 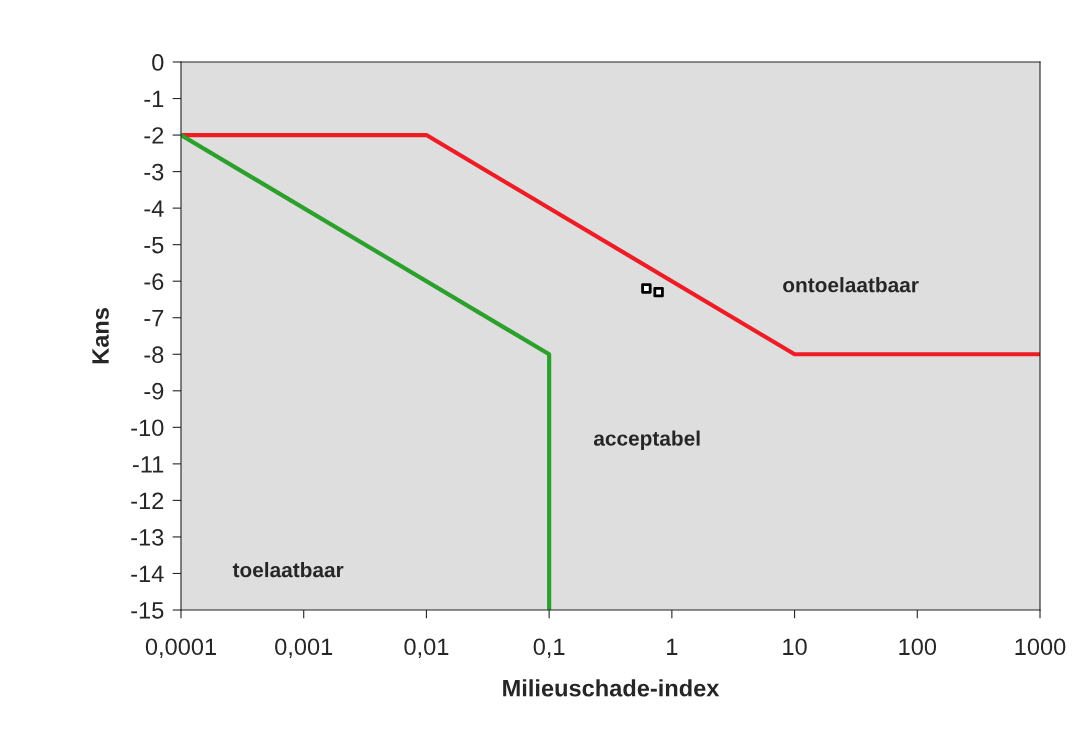 What do you see at coordinates (288, 570) in the screenshot?
I see `annotation: toelaatbaar` at bounding box center [288, 570].